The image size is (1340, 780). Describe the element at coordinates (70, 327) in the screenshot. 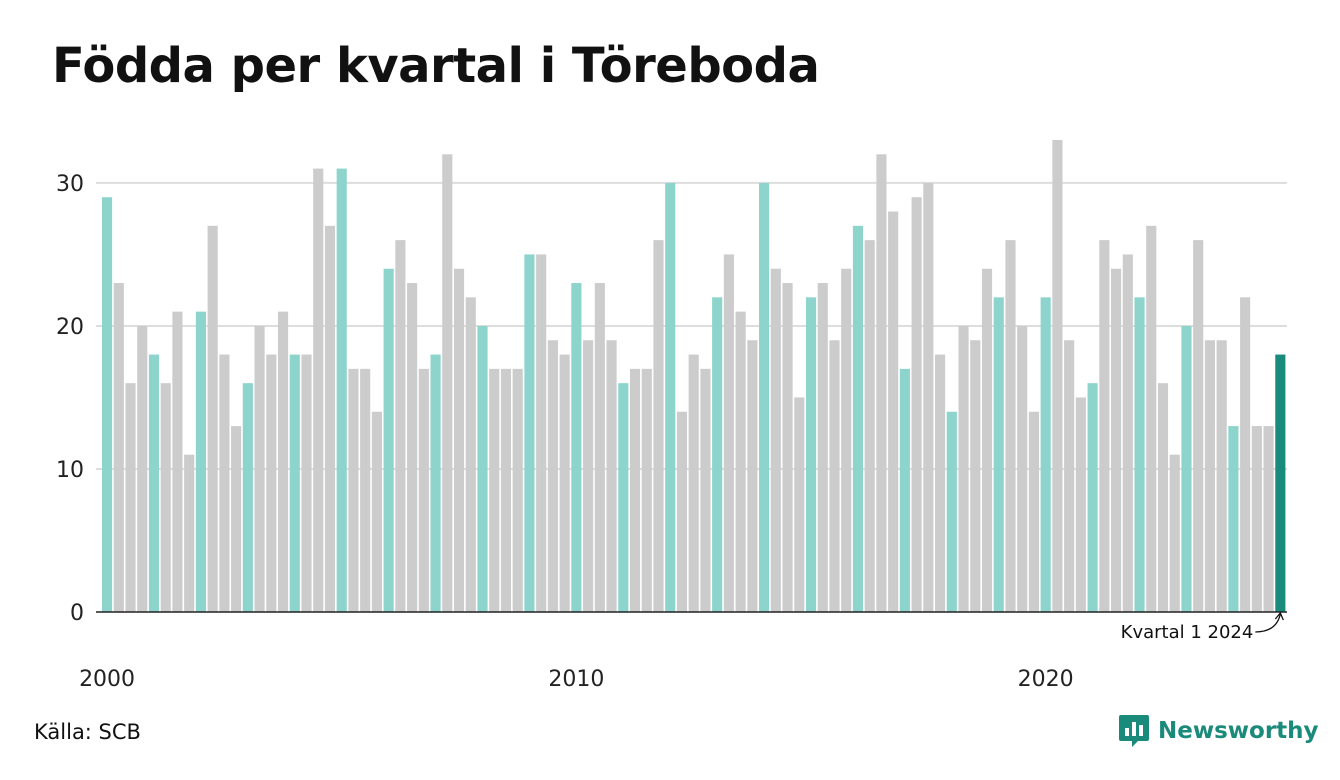

I see `y-tick-label: 20` at that location.